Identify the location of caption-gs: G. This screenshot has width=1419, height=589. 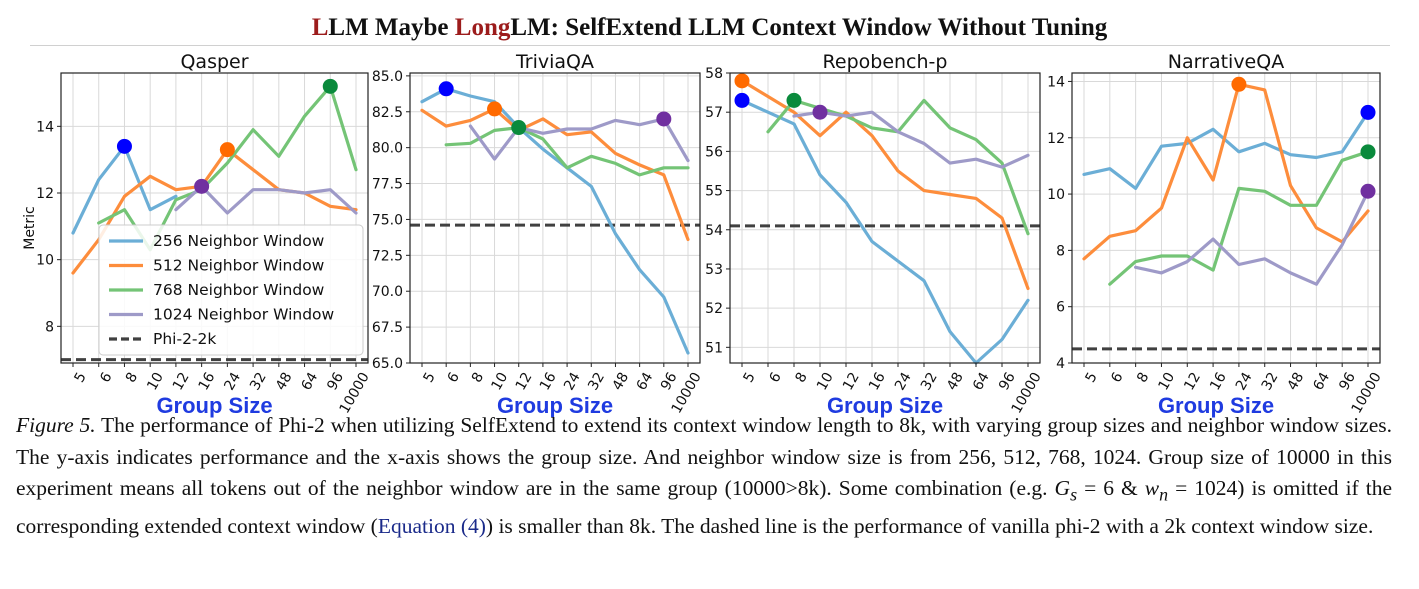
(1062, 488).